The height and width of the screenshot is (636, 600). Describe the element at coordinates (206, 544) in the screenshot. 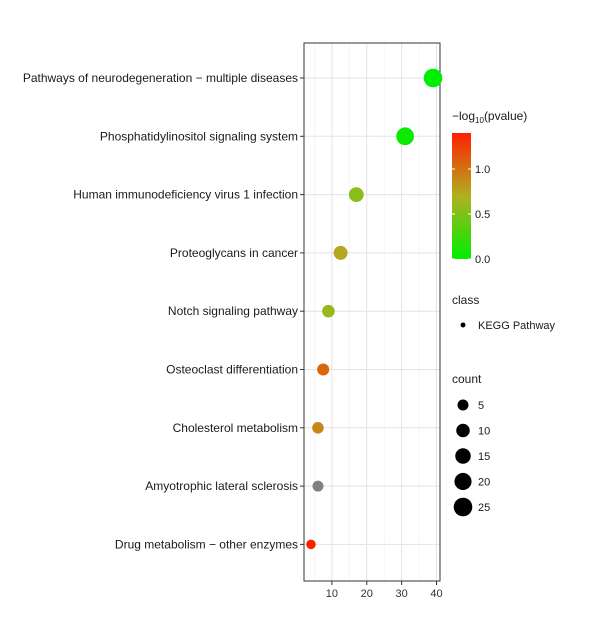

I see `y-tick-label: Drug metabolism − other enzymes` at that location.